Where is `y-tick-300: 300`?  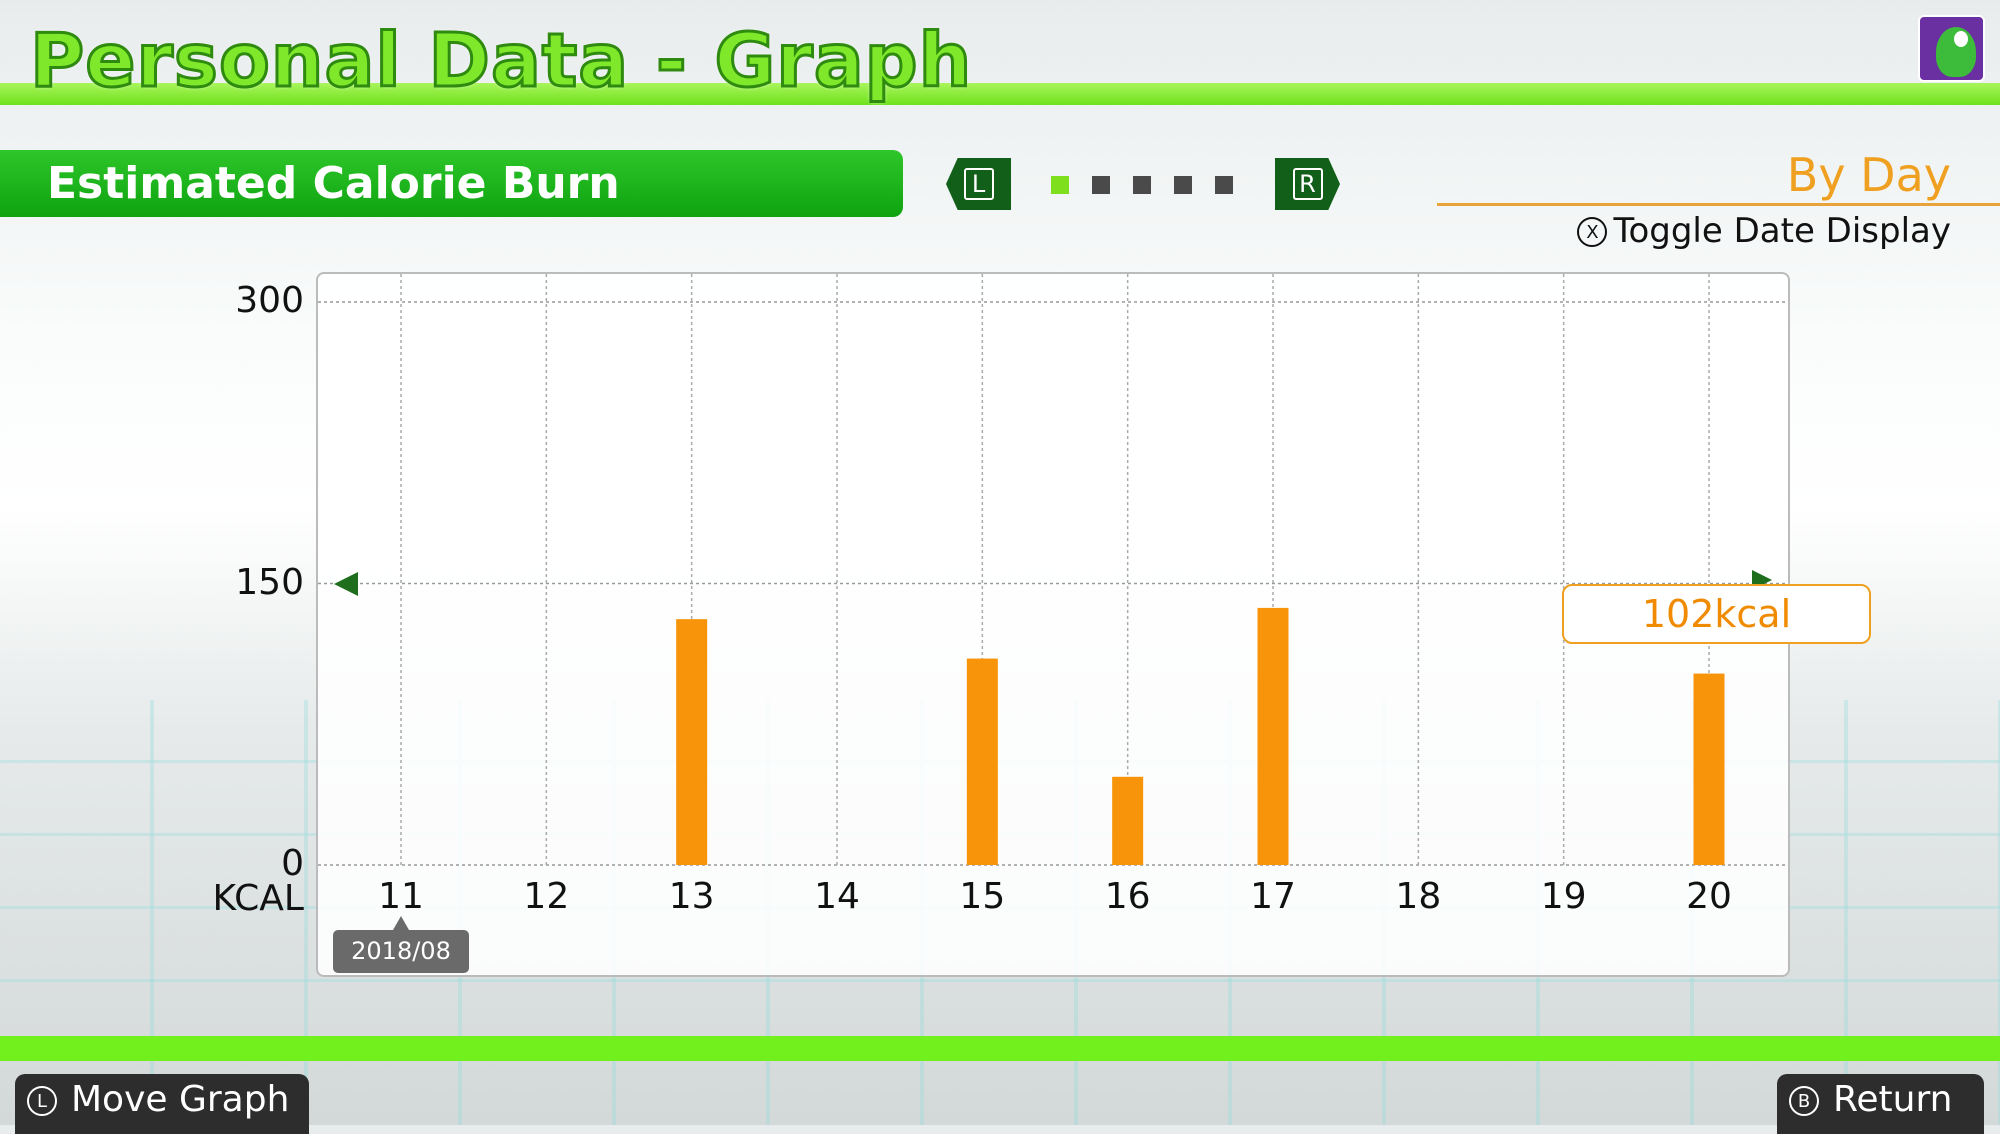
y-tick-300: 300 is located at coordinates (269, 300).